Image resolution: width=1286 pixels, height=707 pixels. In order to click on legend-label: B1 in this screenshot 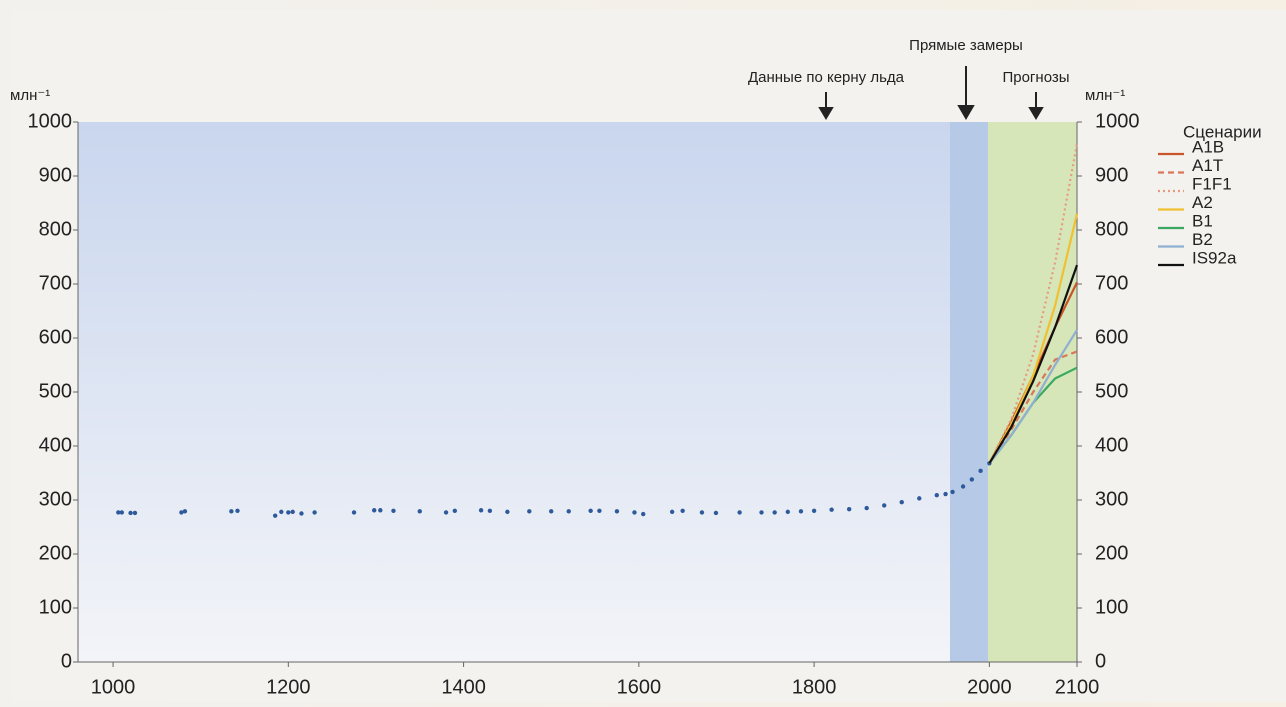, I will do `click(1202, 220)`.